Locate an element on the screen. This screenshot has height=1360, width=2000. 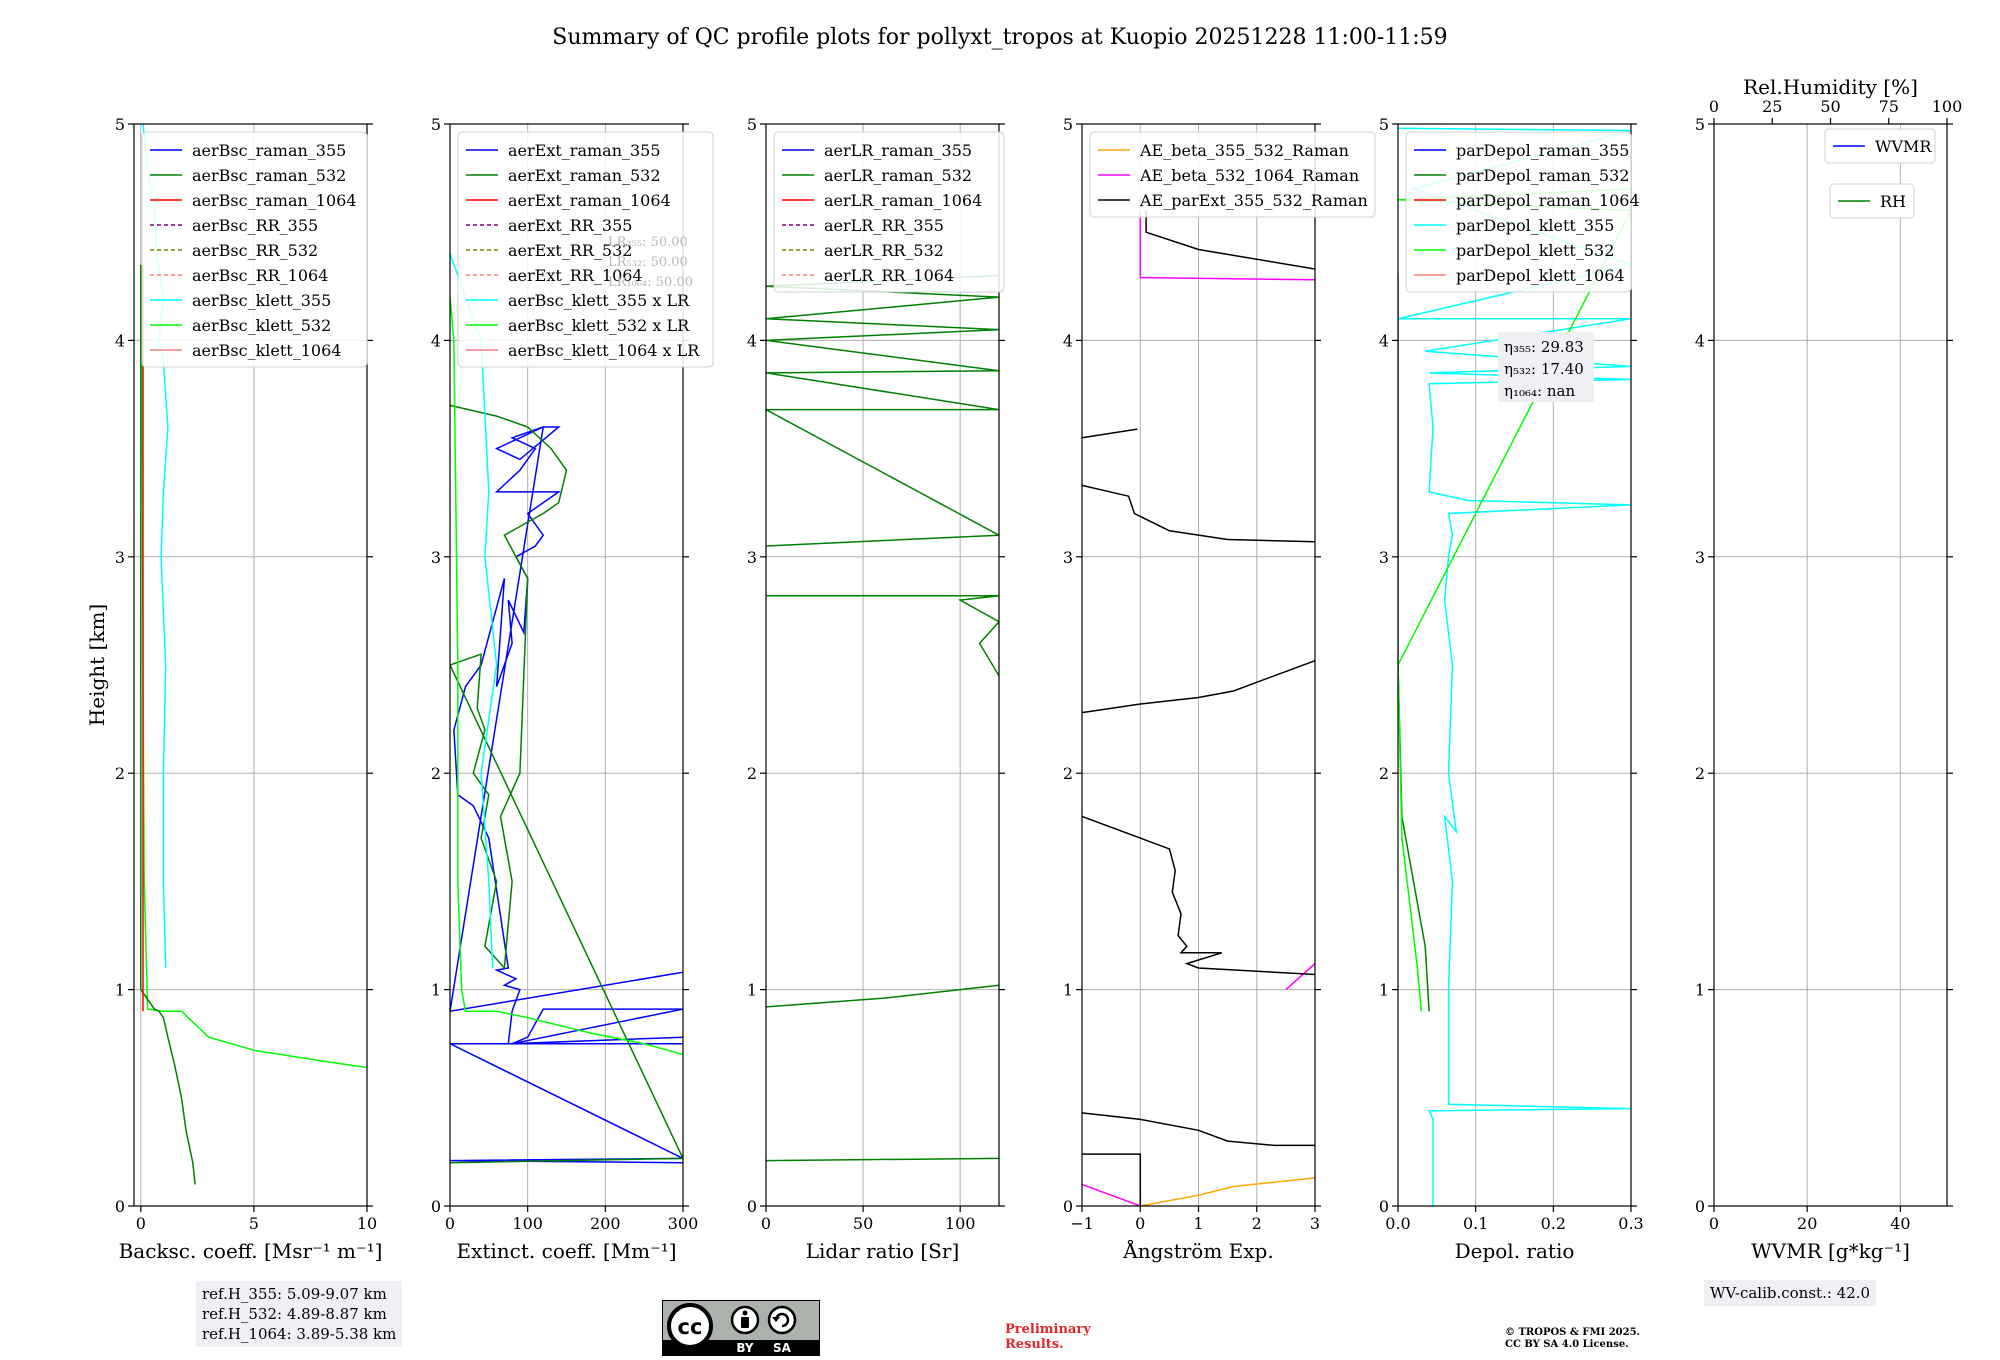
top-x-axis-label: Rel.Humidity [%] is located at coordinates (1830, 87).